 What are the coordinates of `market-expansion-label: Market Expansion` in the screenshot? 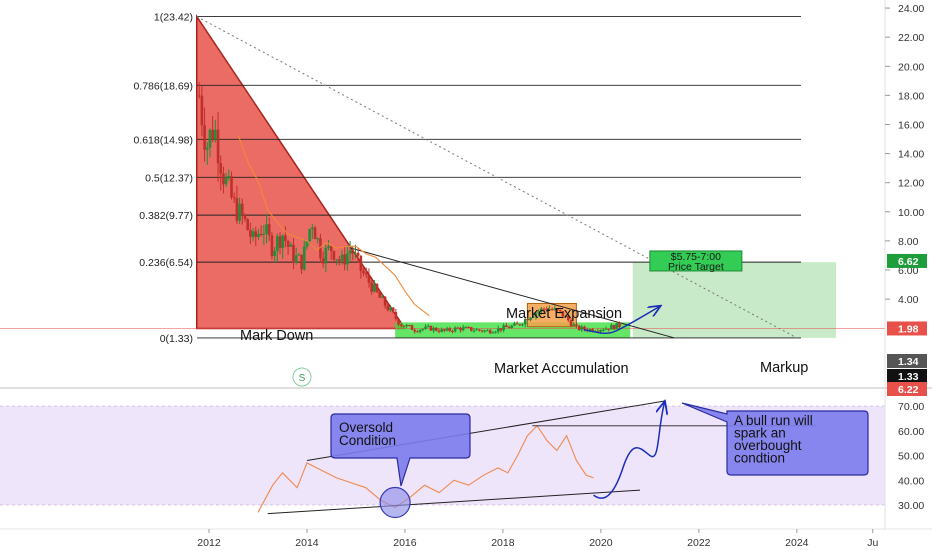 It's located at (564, 314).